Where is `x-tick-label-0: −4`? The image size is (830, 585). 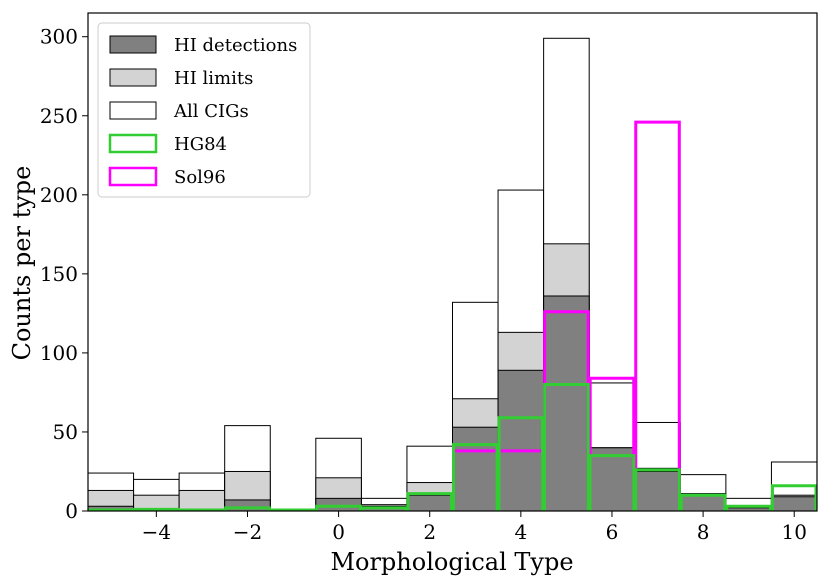
x-tick-label-0: −4 is located at coordinates (156, 532).